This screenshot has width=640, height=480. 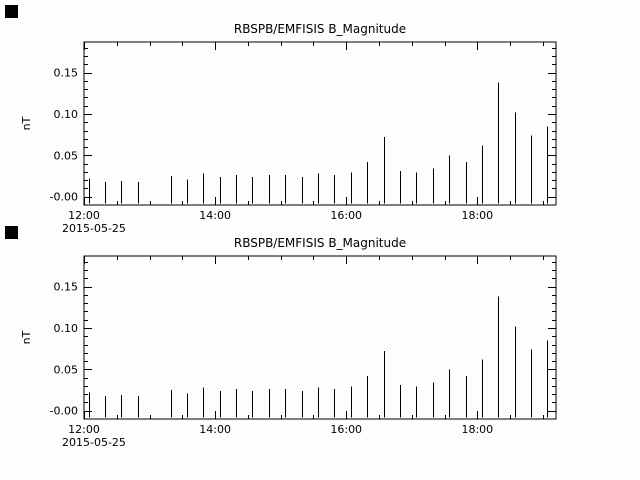 I want to click on black-square-marker-top-left, so click(x=11, y=11).